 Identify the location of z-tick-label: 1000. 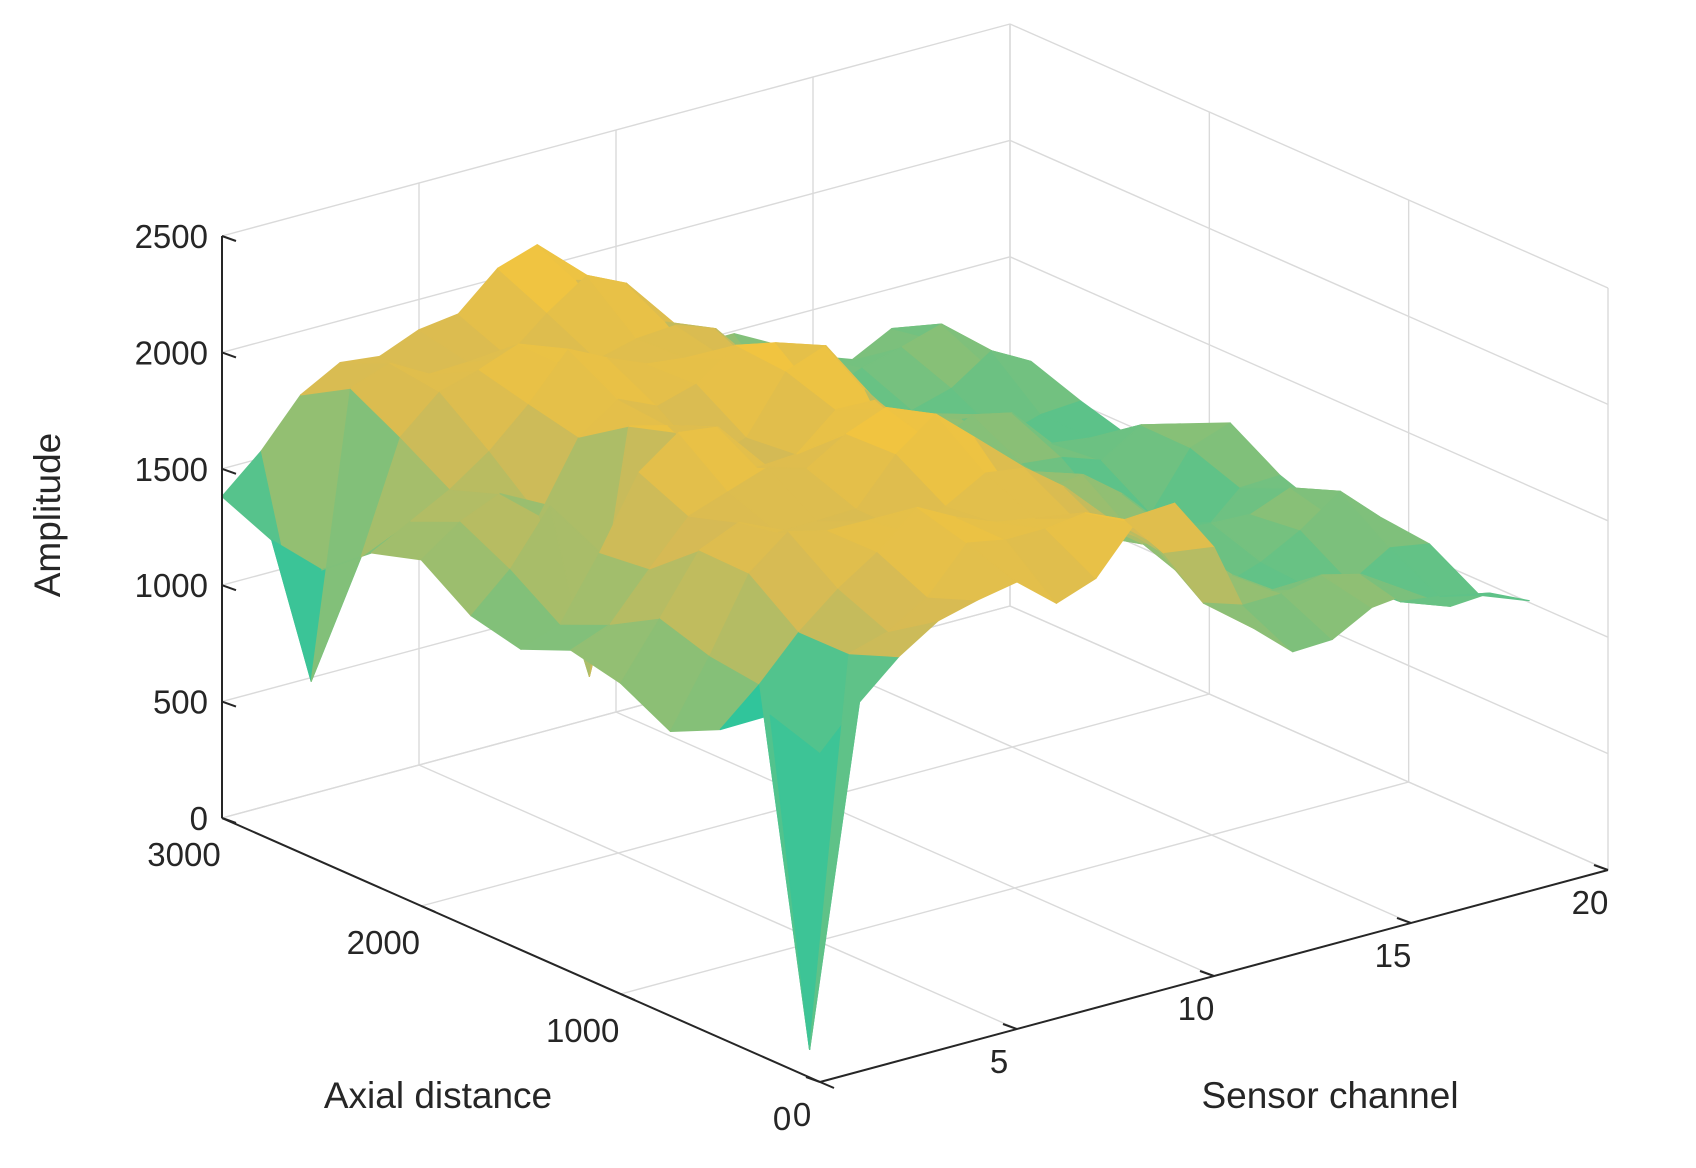
(171, 585).